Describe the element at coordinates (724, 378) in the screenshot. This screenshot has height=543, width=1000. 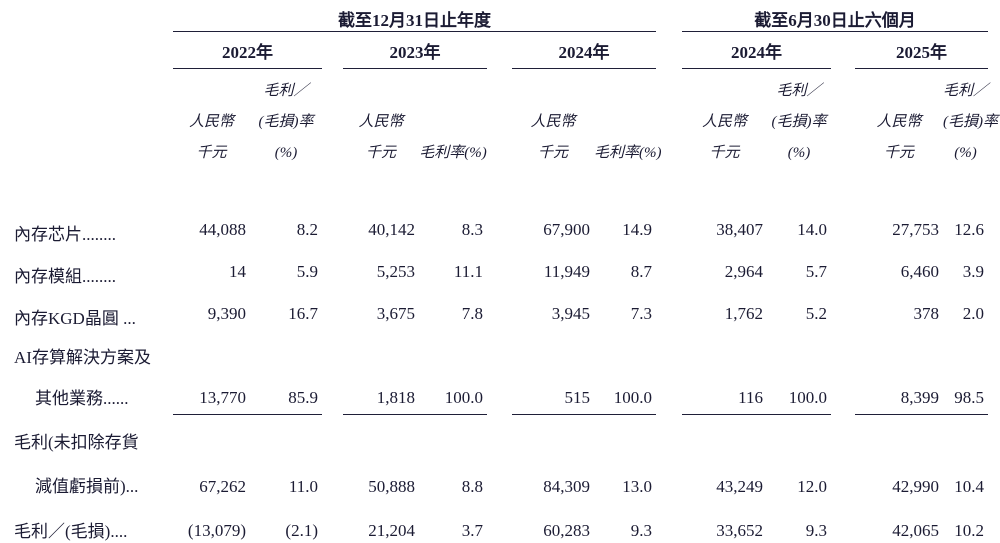
I see `cell-value: 116` at that location.